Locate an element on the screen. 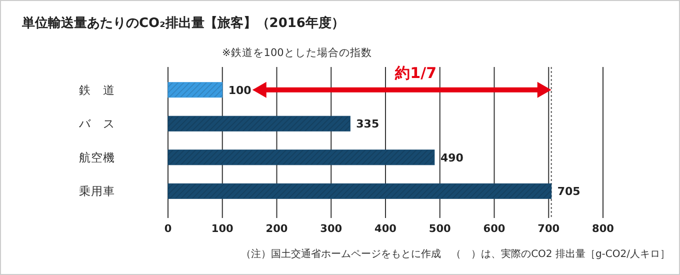 This screenshot has height=275, width=680. x-tick-label: 600 is located at coordinates (494, 229).